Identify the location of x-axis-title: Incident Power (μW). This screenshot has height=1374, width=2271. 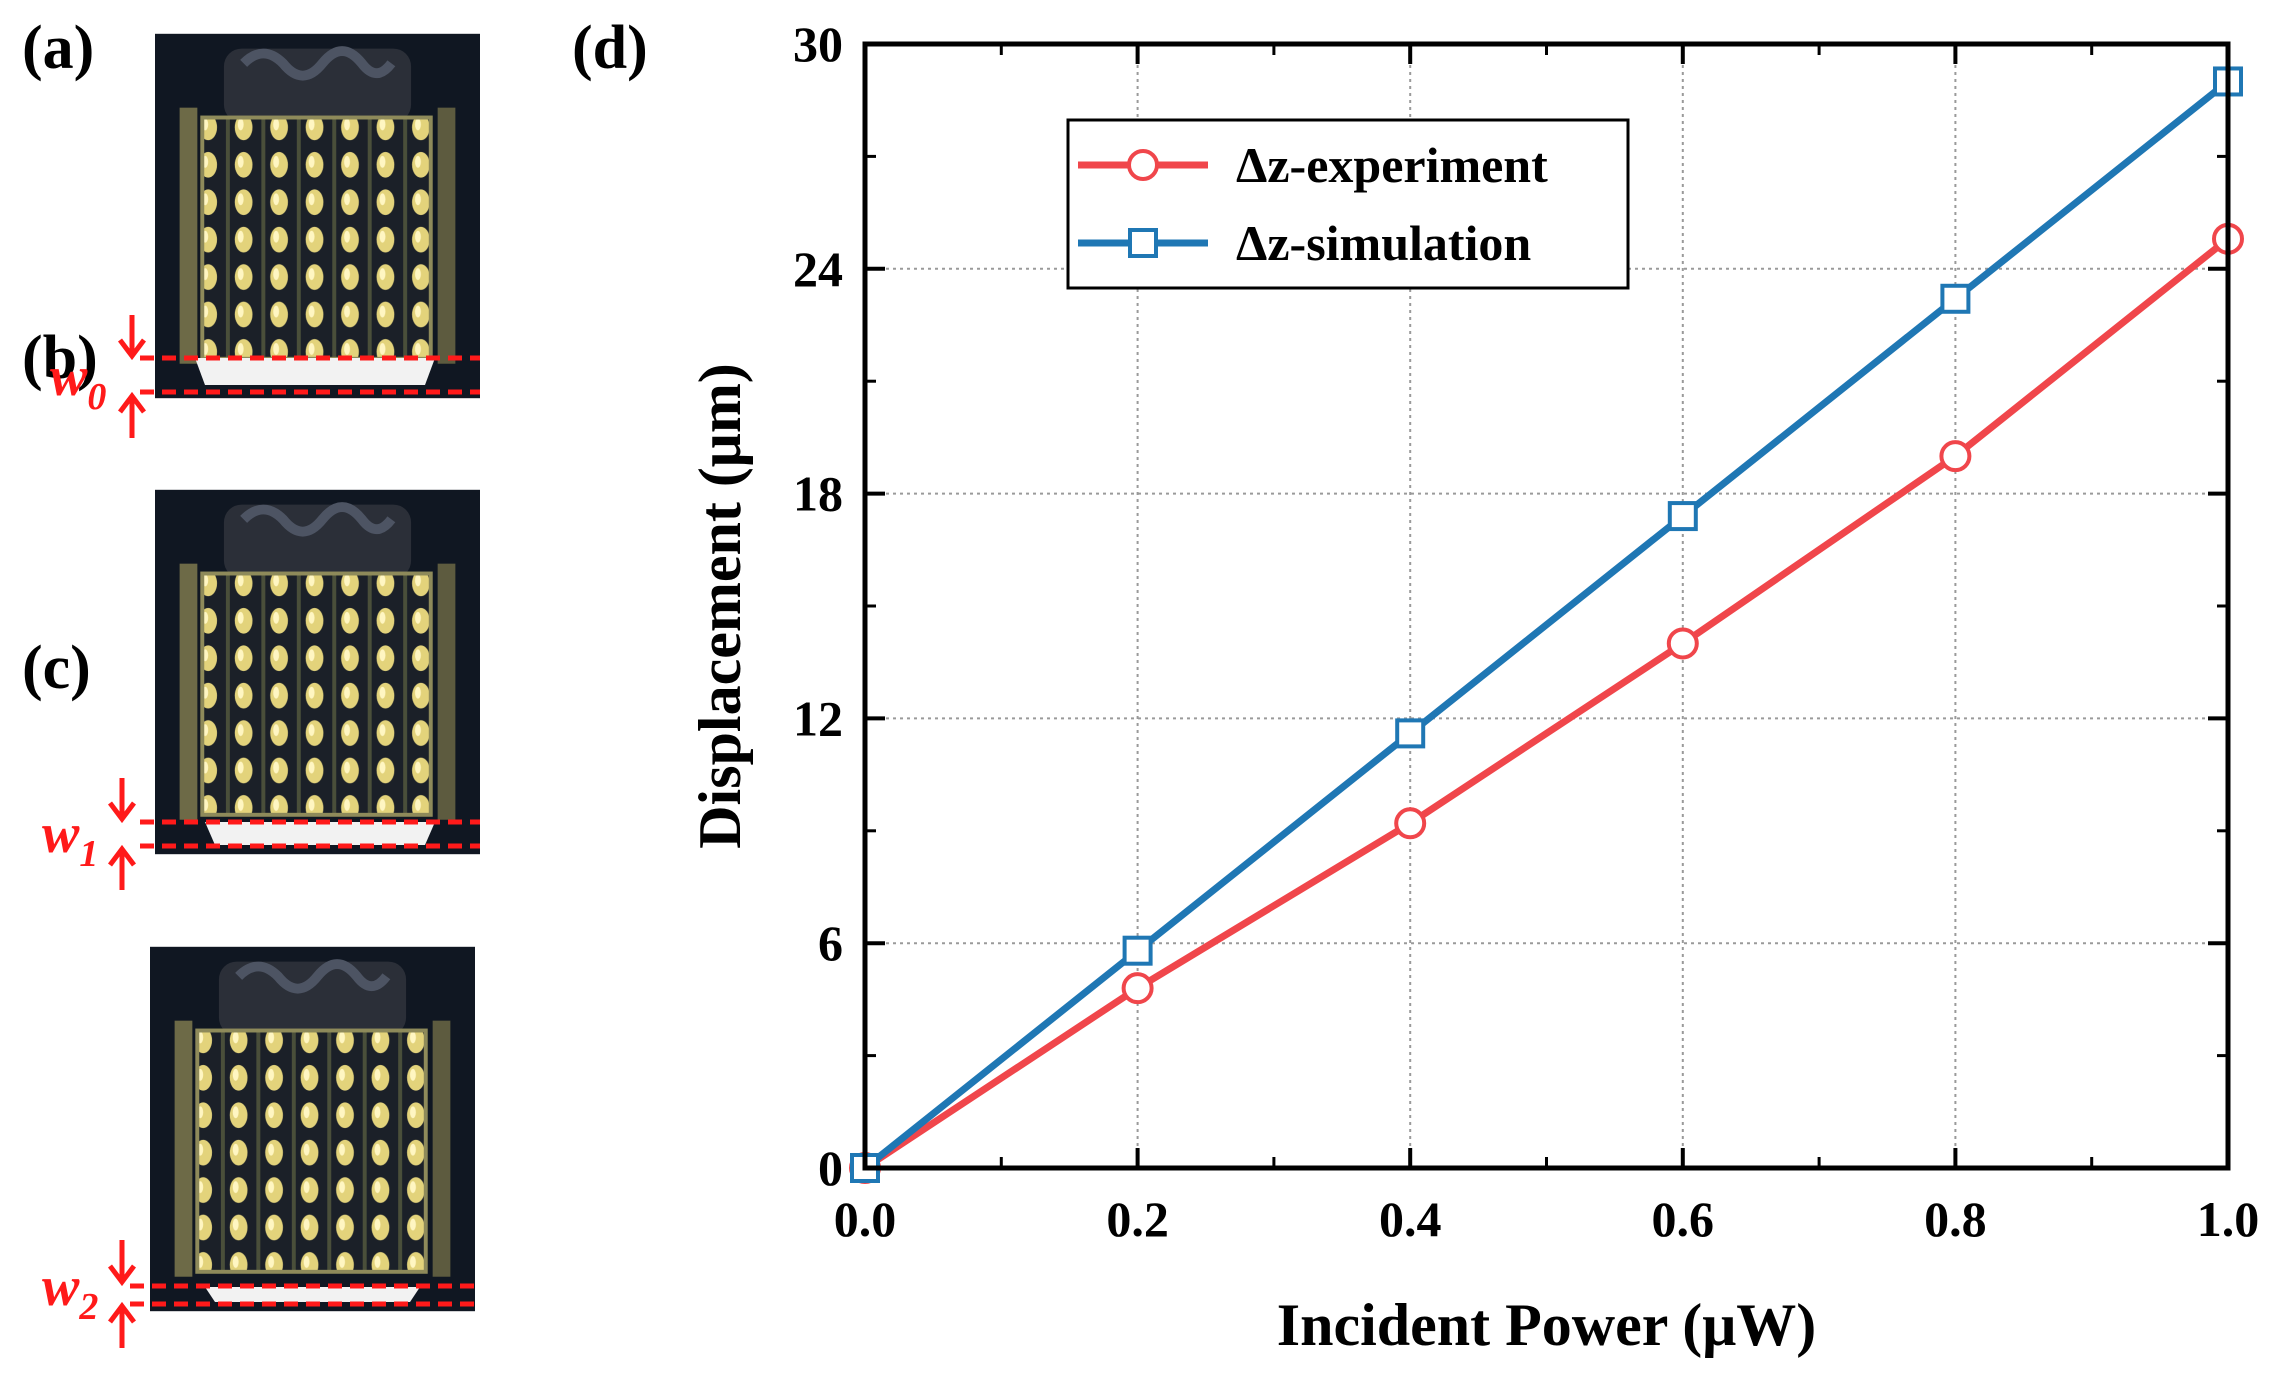
(1547, 1325).